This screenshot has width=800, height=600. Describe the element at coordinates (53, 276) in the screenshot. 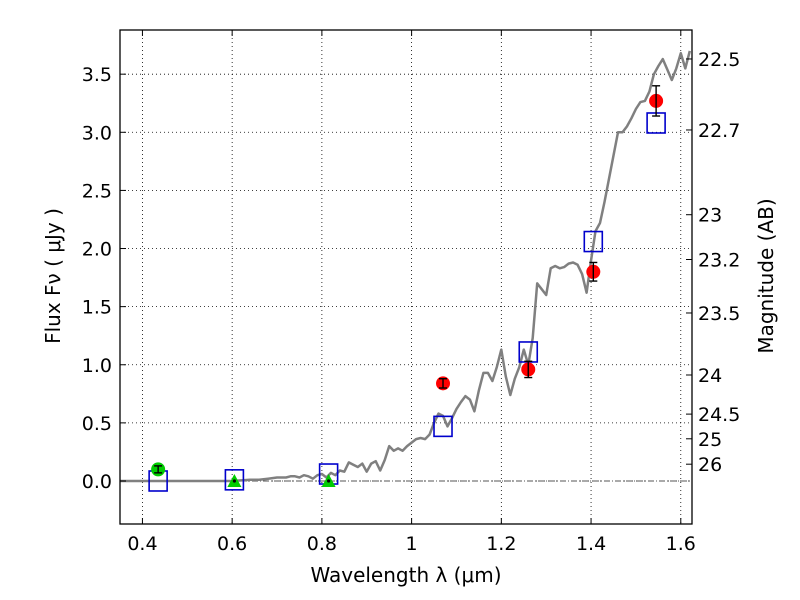

I see `y-axis-label: Flux Fν ( μJy )` at that location.